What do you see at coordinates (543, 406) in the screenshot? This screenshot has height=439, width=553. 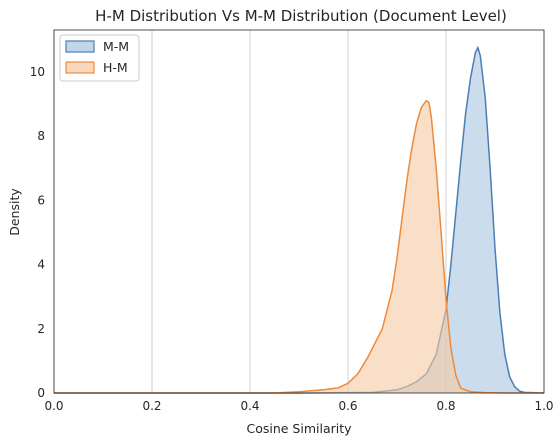 I see `x-tick-label-5: 1.0` at bounding box center [543, 406].